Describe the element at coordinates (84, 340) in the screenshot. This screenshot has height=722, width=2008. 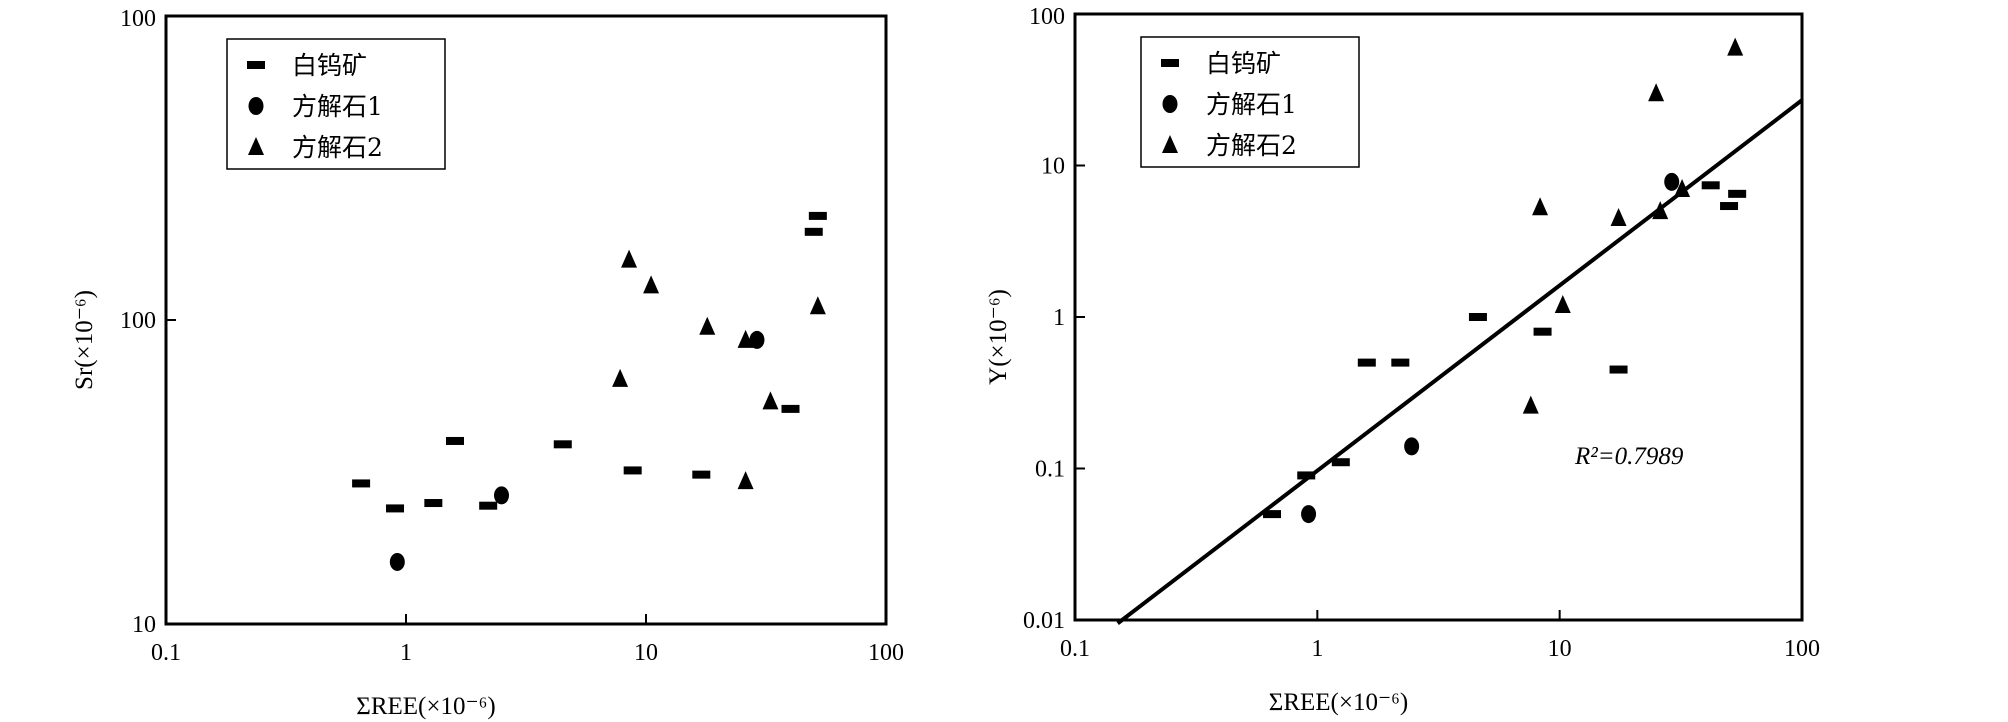
I see `y-axis-title: Sr(×10⁻⁶)` at that location.